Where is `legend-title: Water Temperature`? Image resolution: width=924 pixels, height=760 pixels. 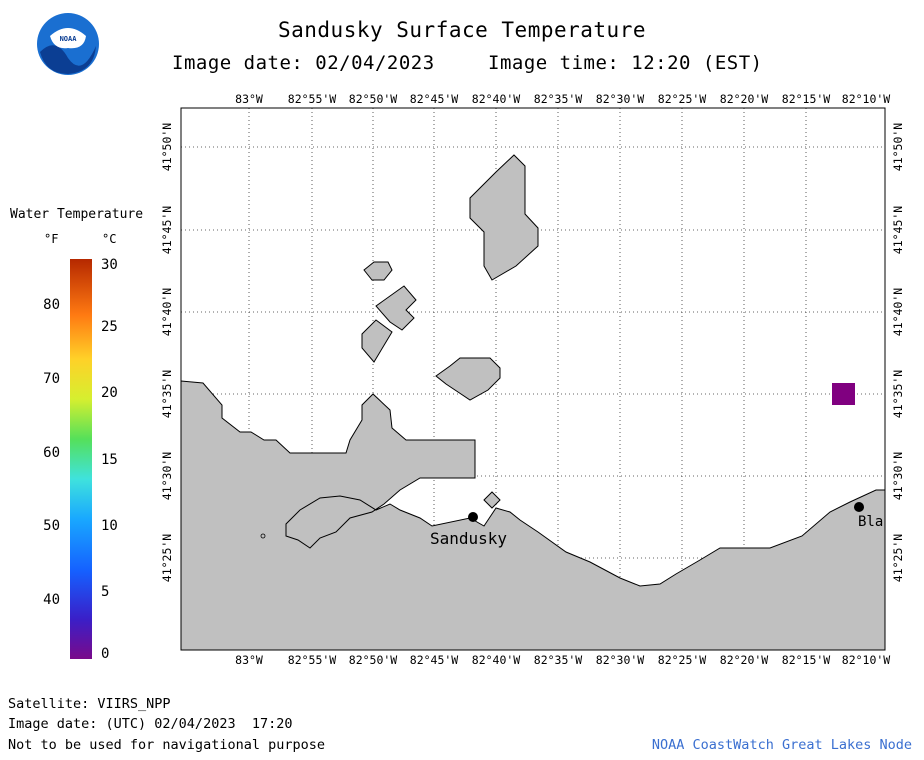
legend-title: Water Temperature is located at coordinates (77, 214).